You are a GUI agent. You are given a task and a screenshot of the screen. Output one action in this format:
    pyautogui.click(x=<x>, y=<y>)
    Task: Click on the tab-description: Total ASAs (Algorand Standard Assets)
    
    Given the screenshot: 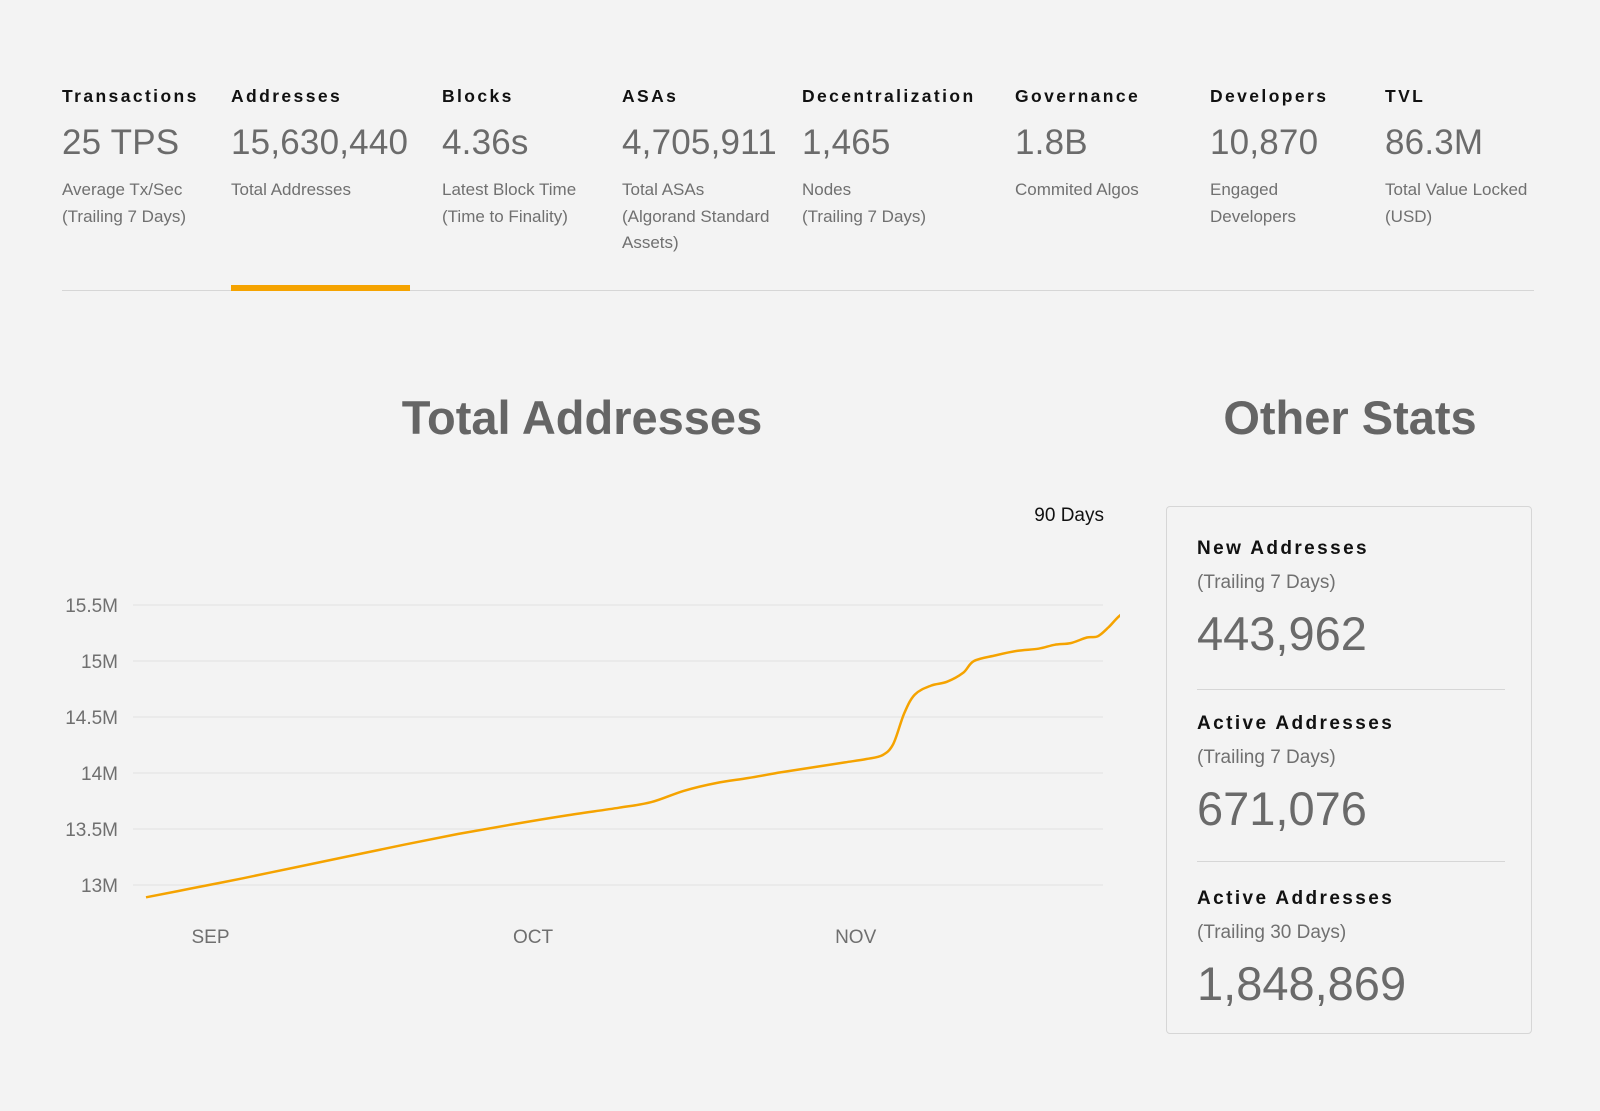 What is the action you would take?
    pyautogui.click(x=696, y=216)
    